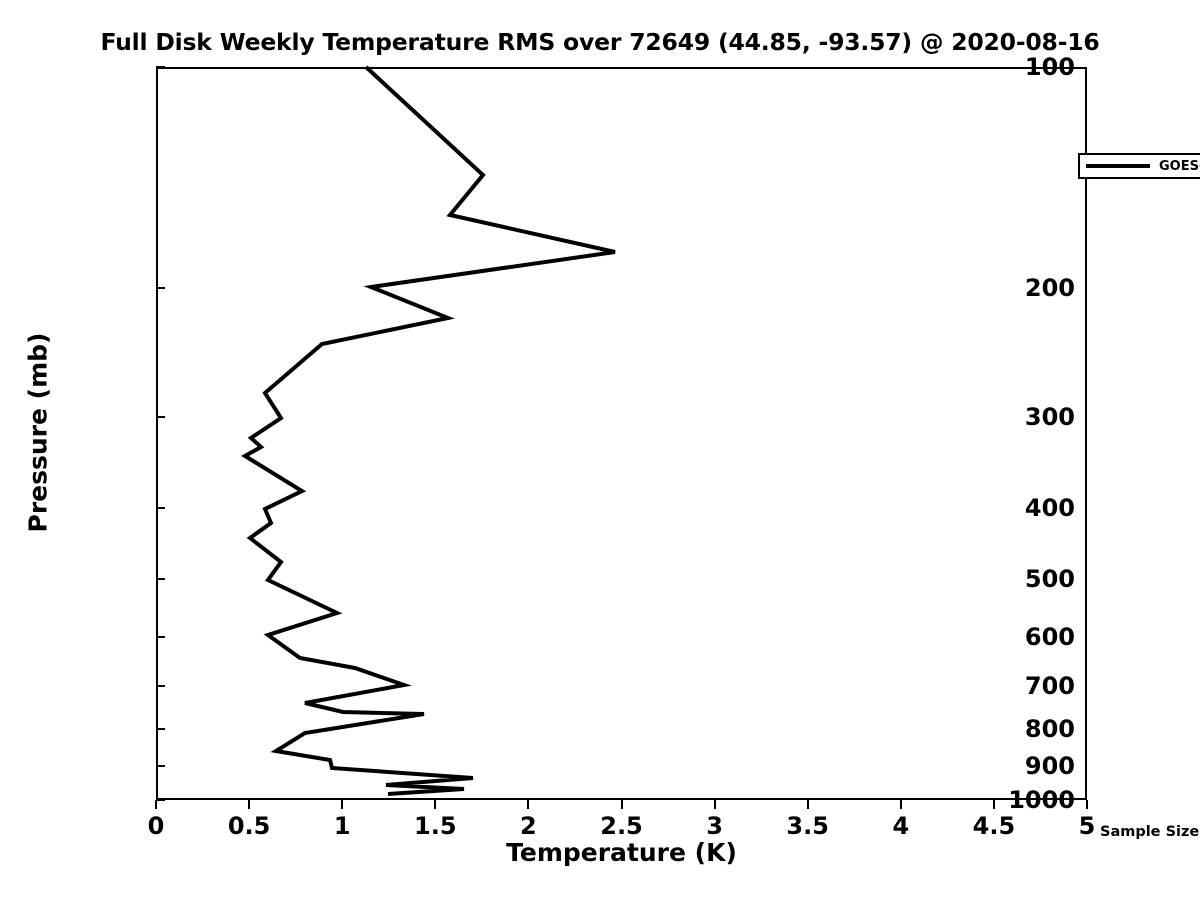 This screenshot has height=900, width=1200. I want to click on y-tick-label: 100, so click(1049, 67).